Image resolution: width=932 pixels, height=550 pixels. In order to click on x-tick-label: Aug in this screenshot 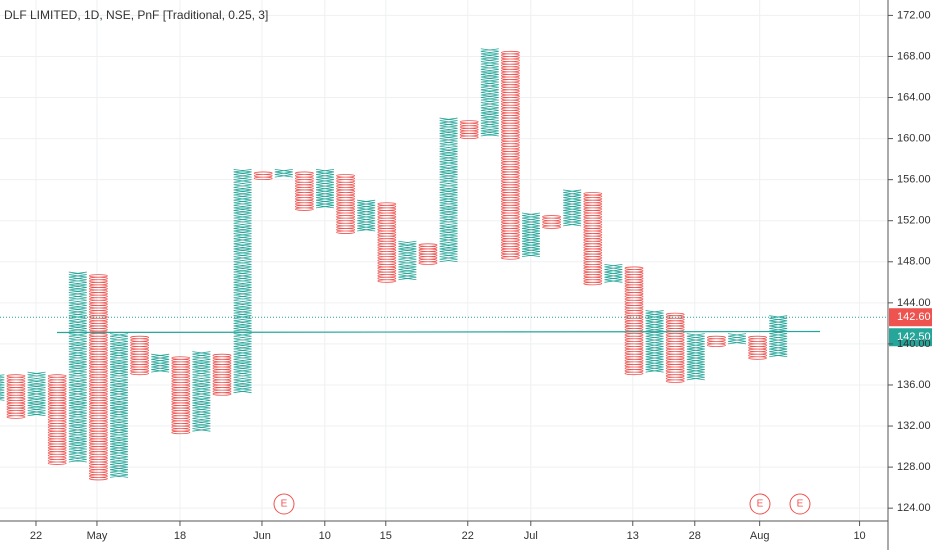, I will do `click(760, 536)`.